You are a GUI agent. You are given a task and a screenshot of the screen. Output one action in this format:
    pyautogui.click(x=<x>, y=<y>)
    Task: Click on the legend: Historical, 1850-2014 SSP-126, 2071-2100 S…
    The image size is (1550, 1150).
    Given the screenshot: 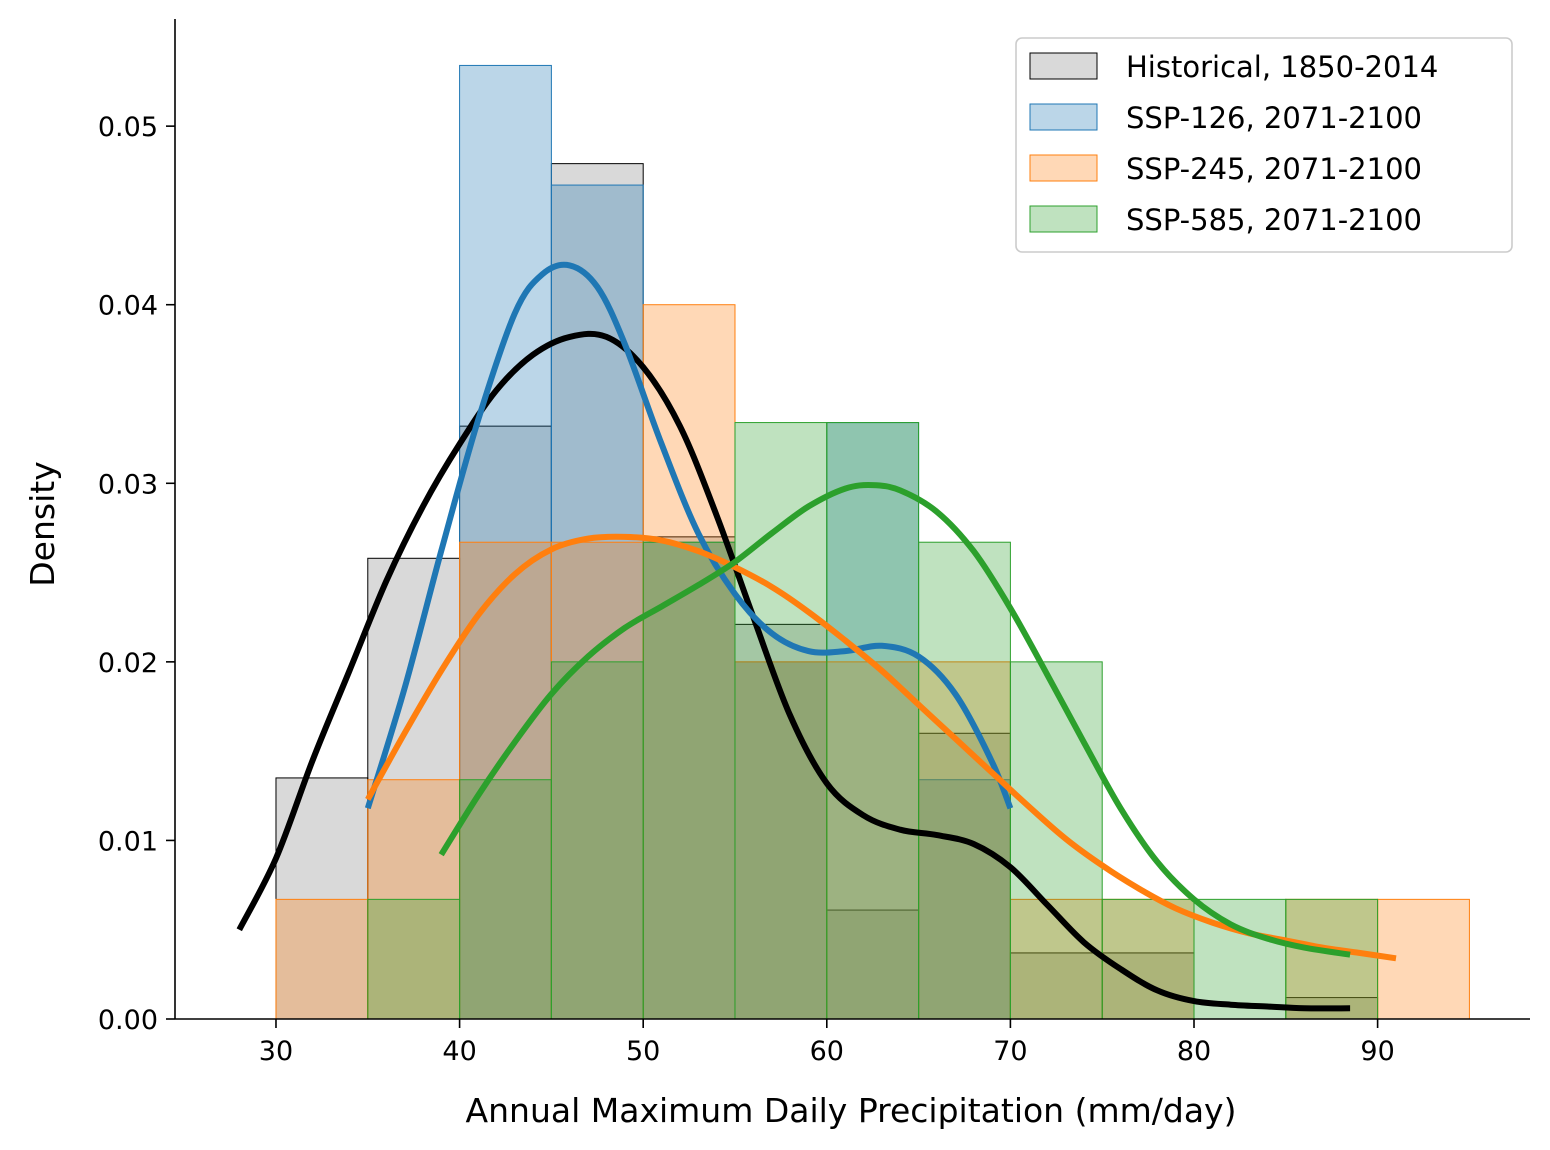 What is the action you would take?
    pyautogui.click(x=1264, y=145)
    